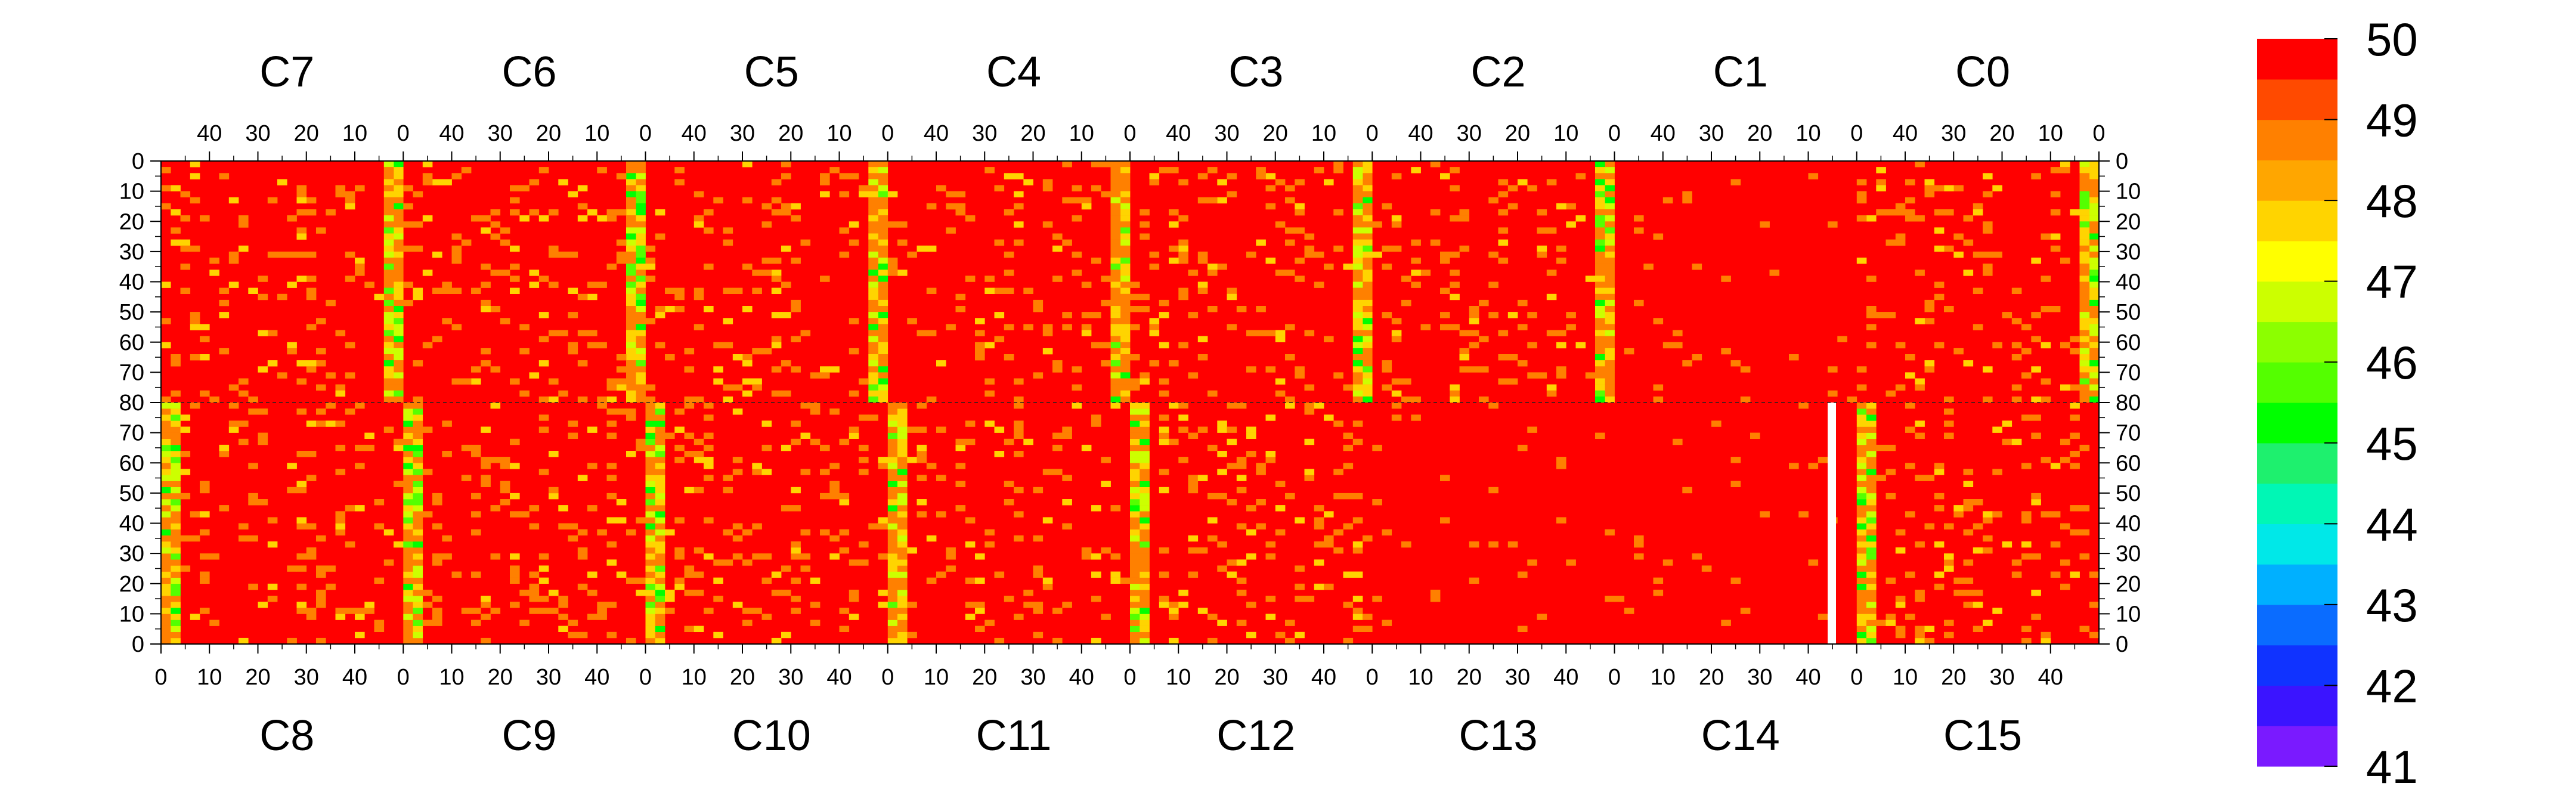  What do you see at coordinates (500, 133) in the screenshot?
I see `top-x-tick-label: 30` at bounding box center [500, 133].